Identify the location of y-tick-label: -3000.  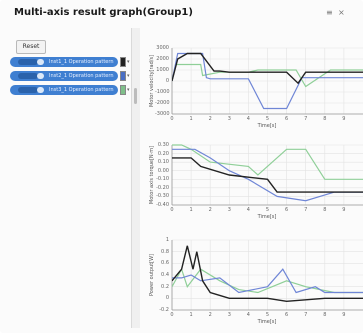
(162, 114).